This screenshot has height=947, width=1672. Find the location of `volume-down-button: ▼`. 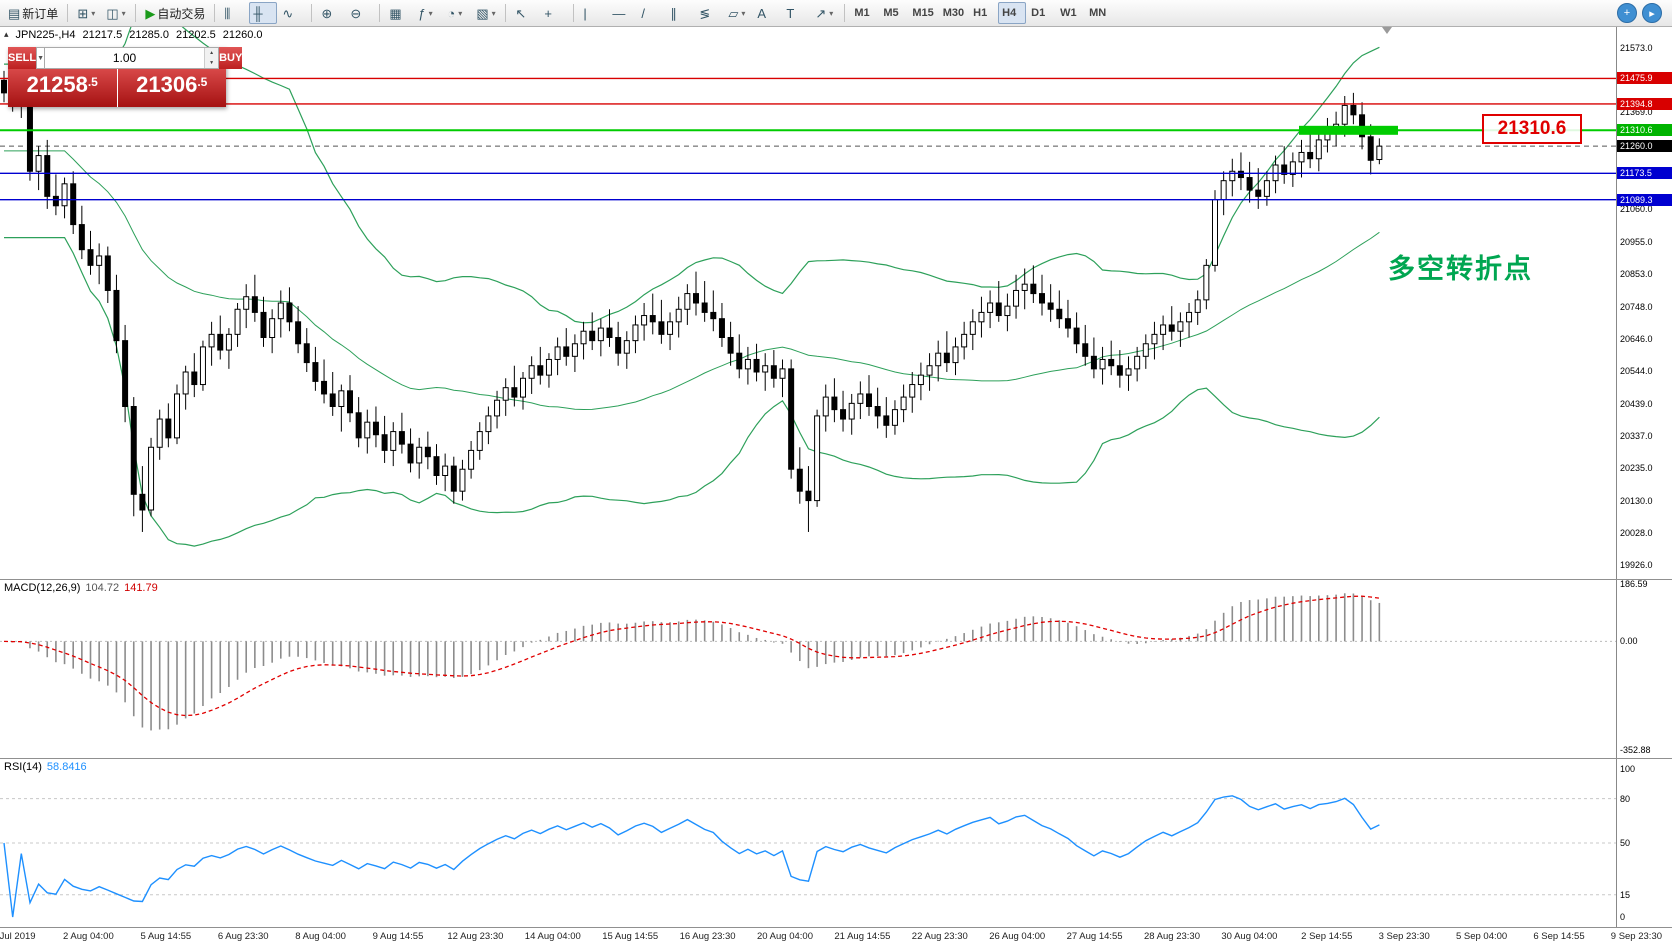

volume-down-button: ▼ is located at coordinates (212, 63).